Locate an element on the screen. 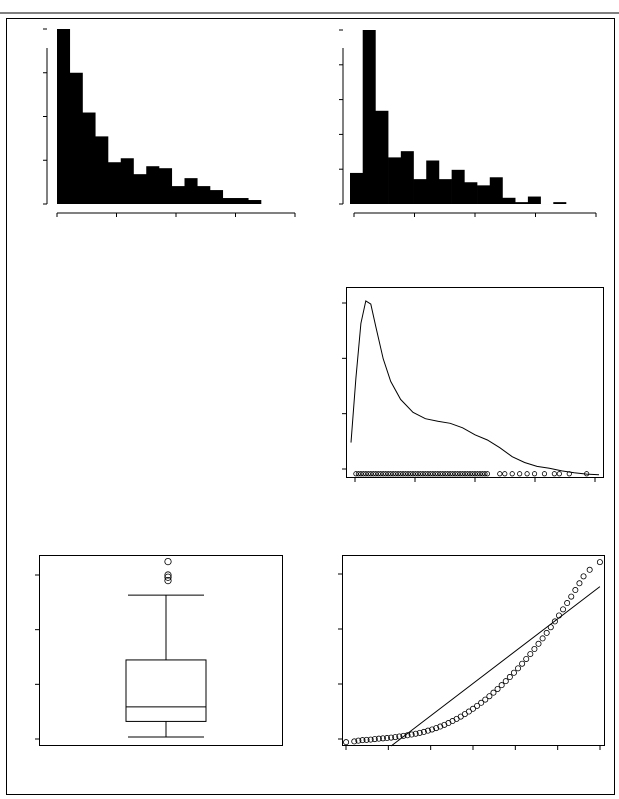 The width and height of the screenshot is (619, 799). boxplot is located at coordinates (159, 650).